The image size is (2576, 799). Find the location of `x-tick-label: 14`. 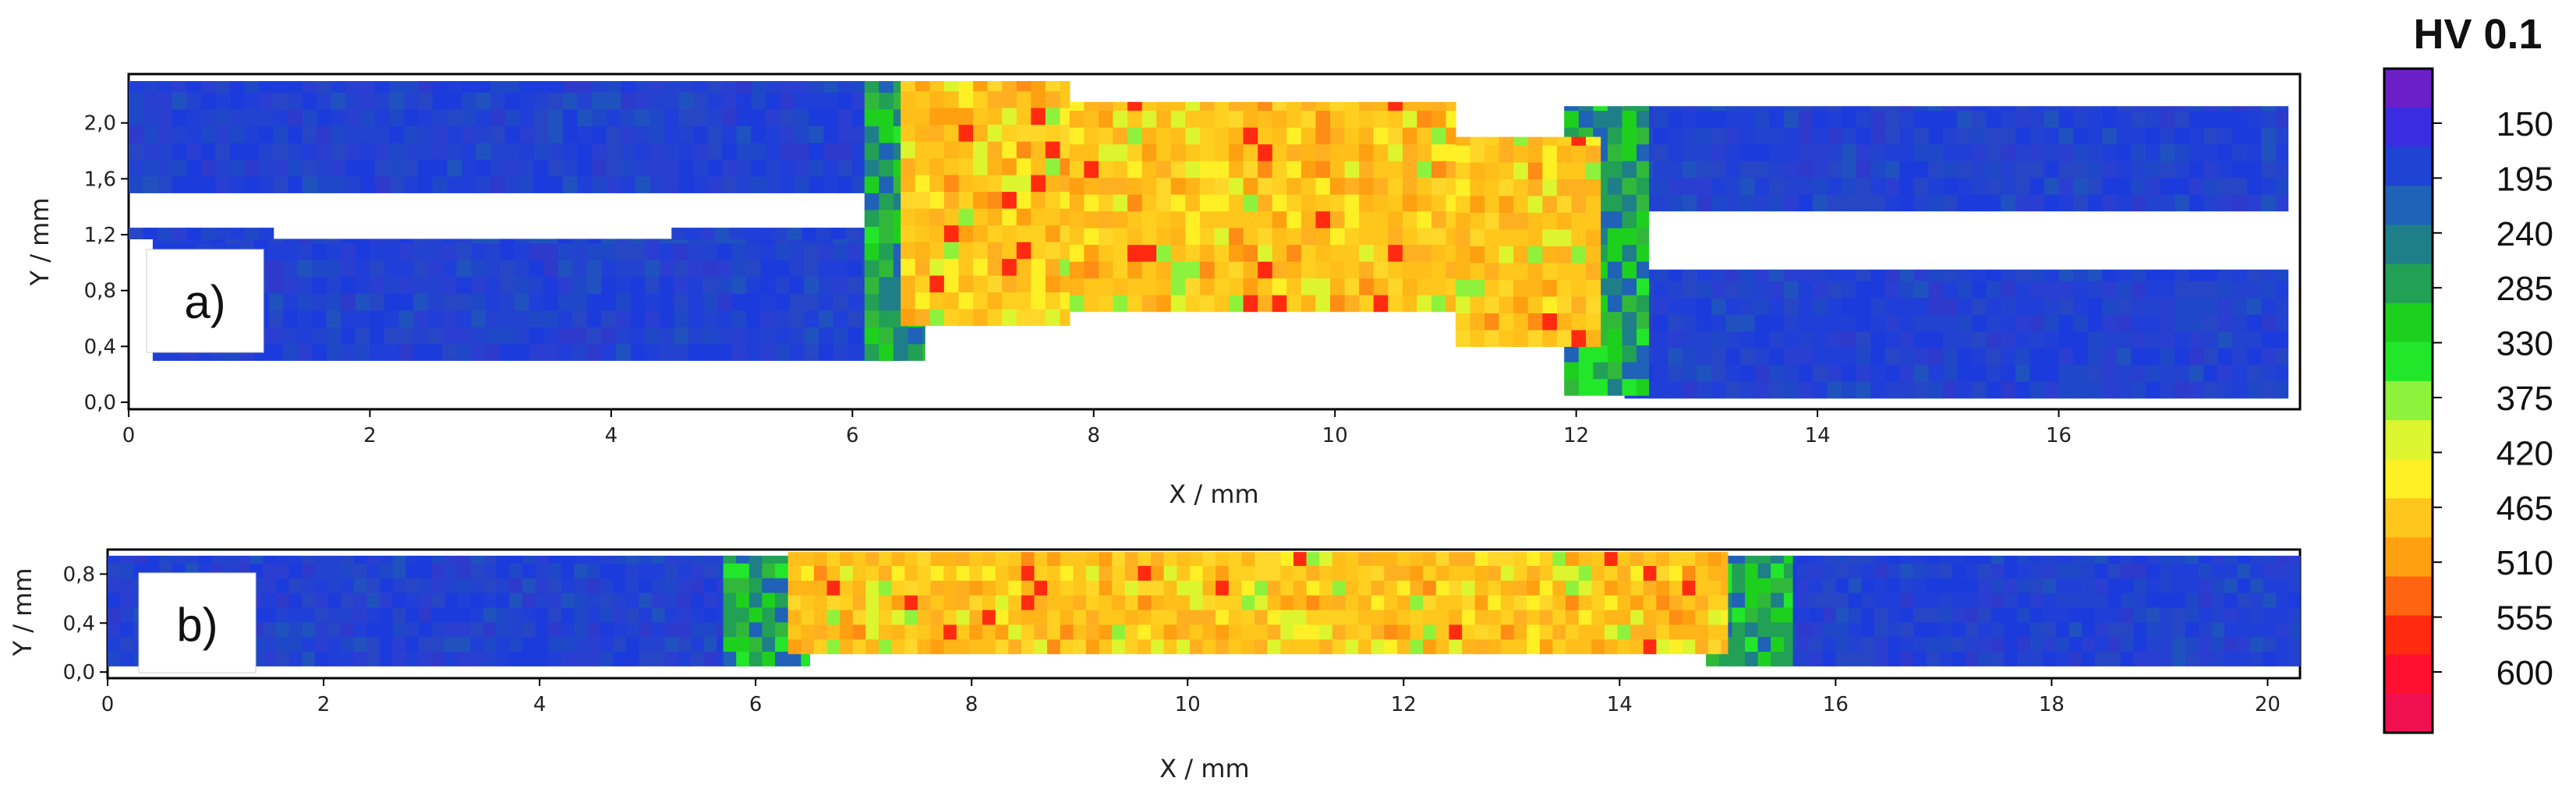

x-tick-label: 14 is located at coordinates (1620, 705).